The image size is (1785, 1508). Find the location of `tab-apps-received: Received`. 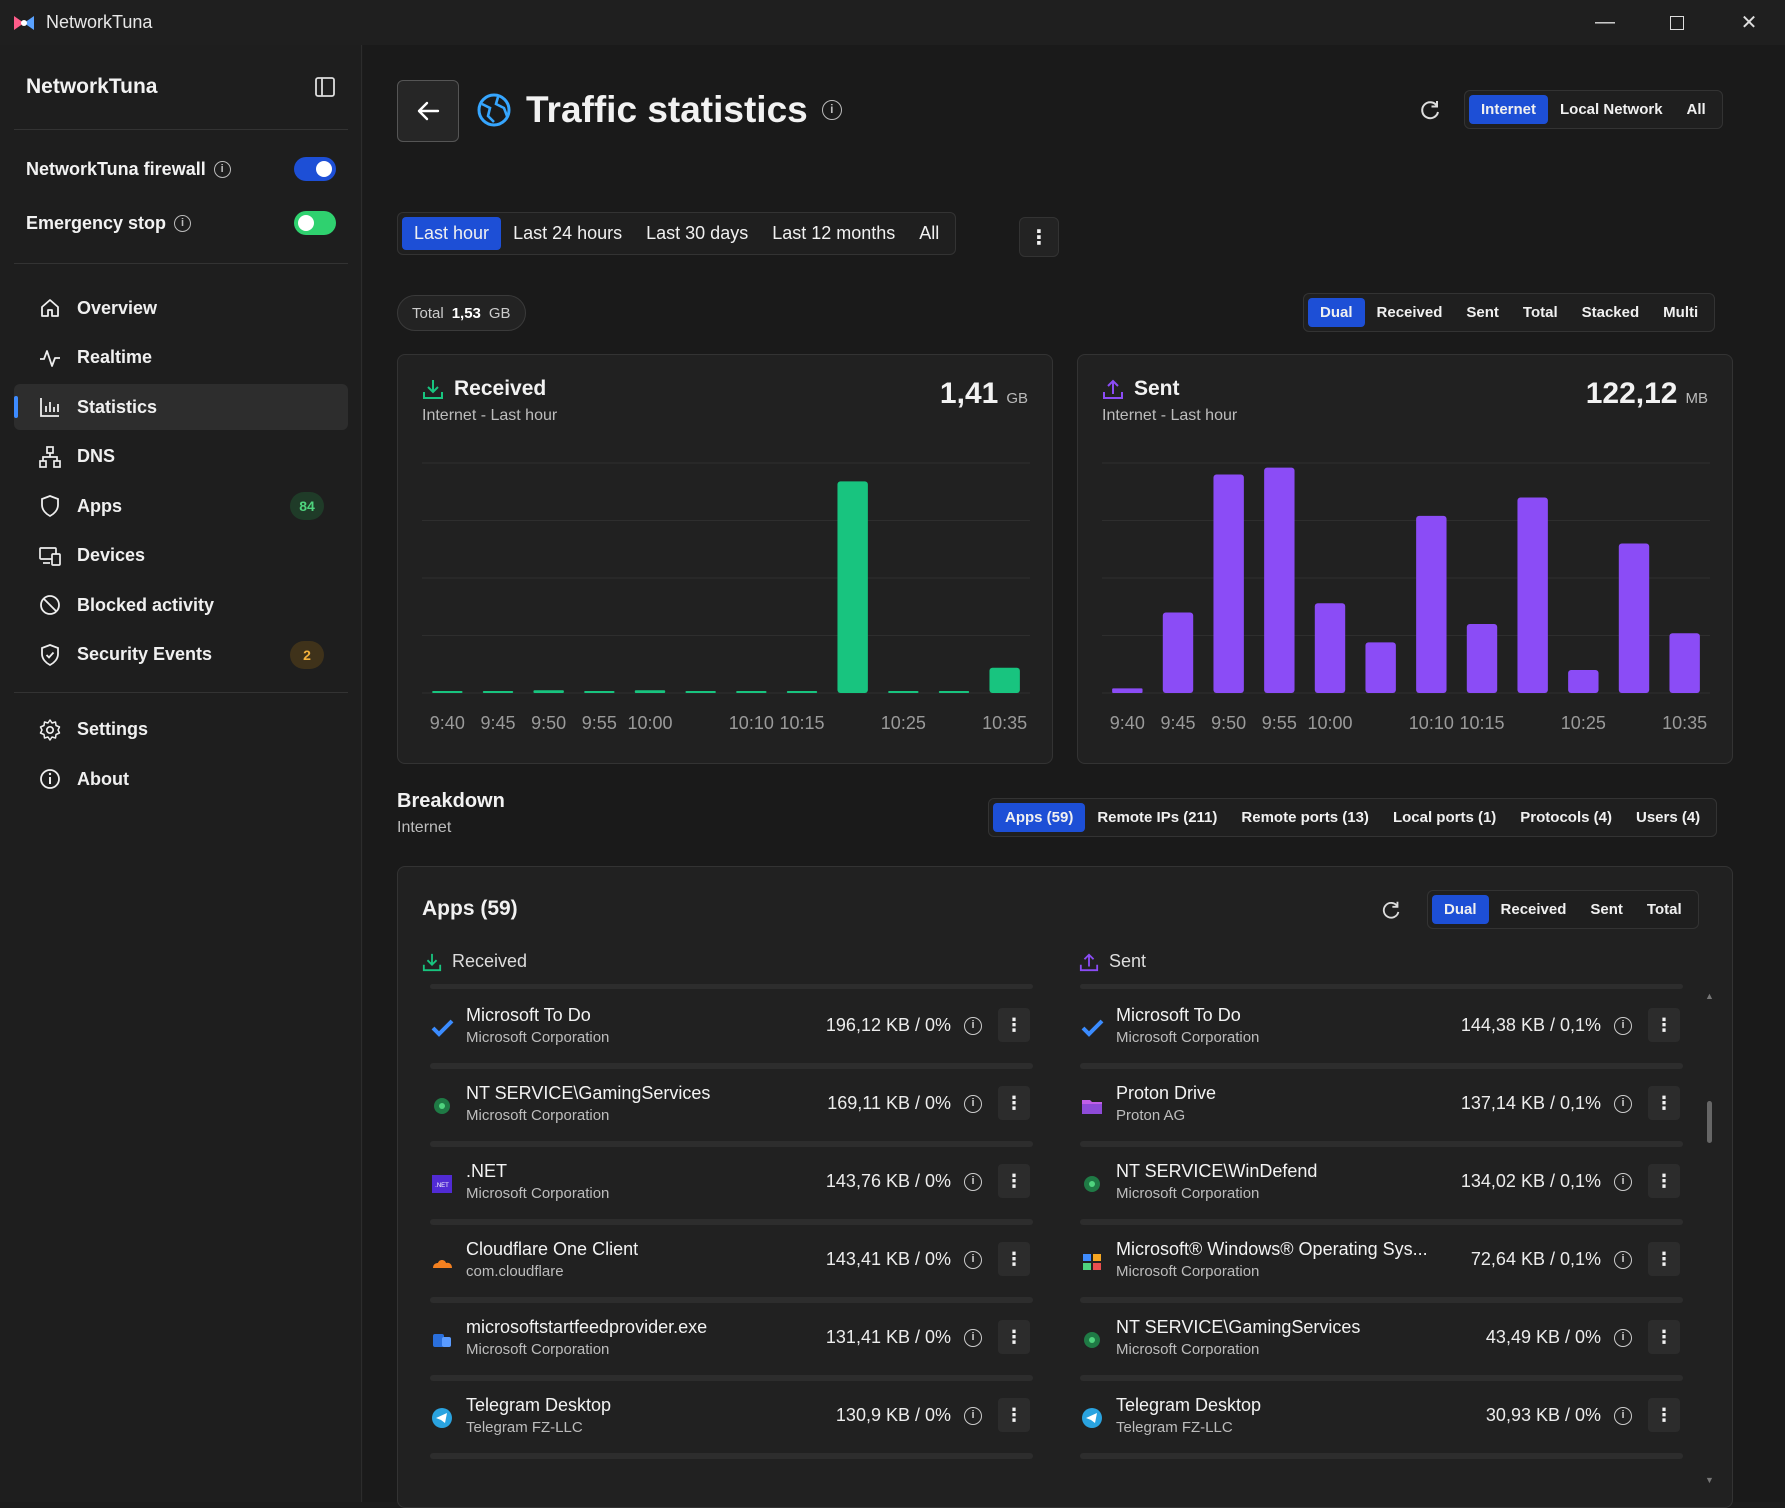

tab-apps-received: Received is located at coordinates (1533, 909).